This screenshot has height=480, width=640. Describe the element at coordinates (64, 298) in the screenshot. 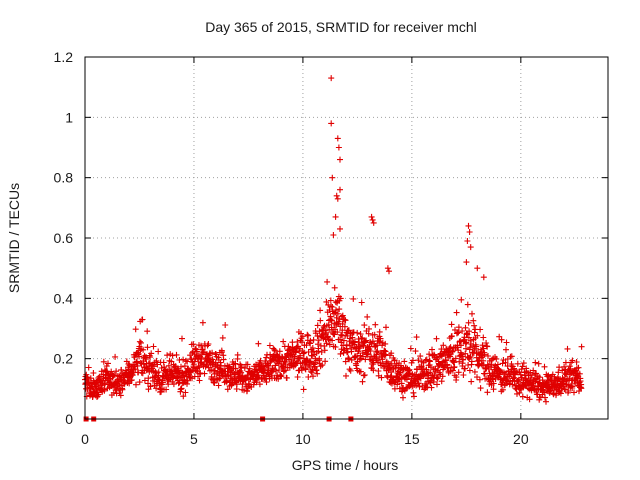

I see `y-tick-label: 0.4` at that location.